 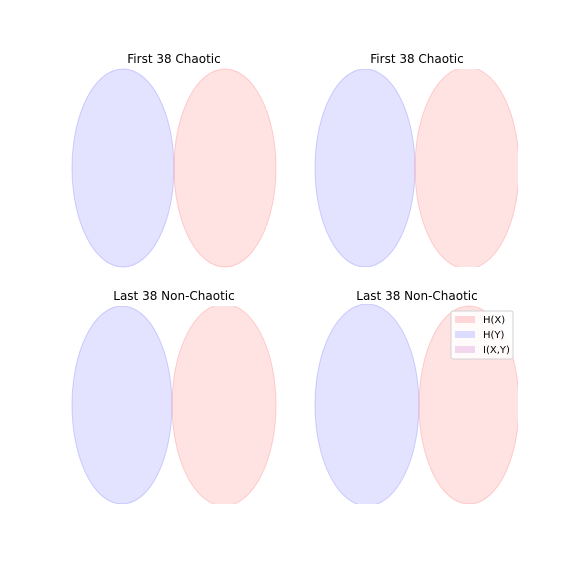 I want to click on legend: H(X) H(Y) I(X,Y), so click(x=482, y=335).